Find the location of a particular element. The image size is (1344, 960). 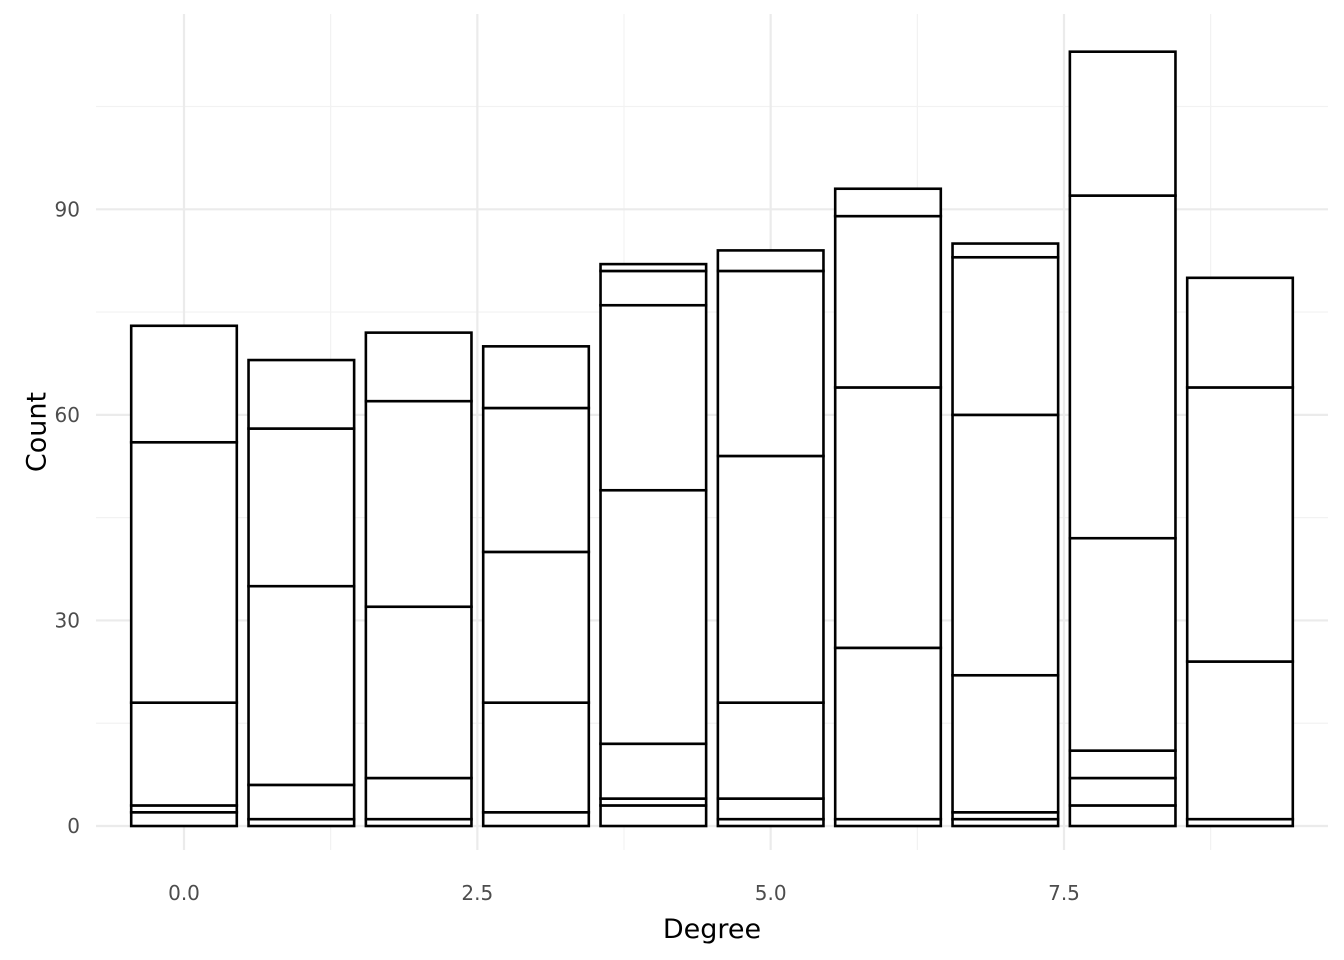

x-tick-label: 2.5 is located at coordinates (477, 893).